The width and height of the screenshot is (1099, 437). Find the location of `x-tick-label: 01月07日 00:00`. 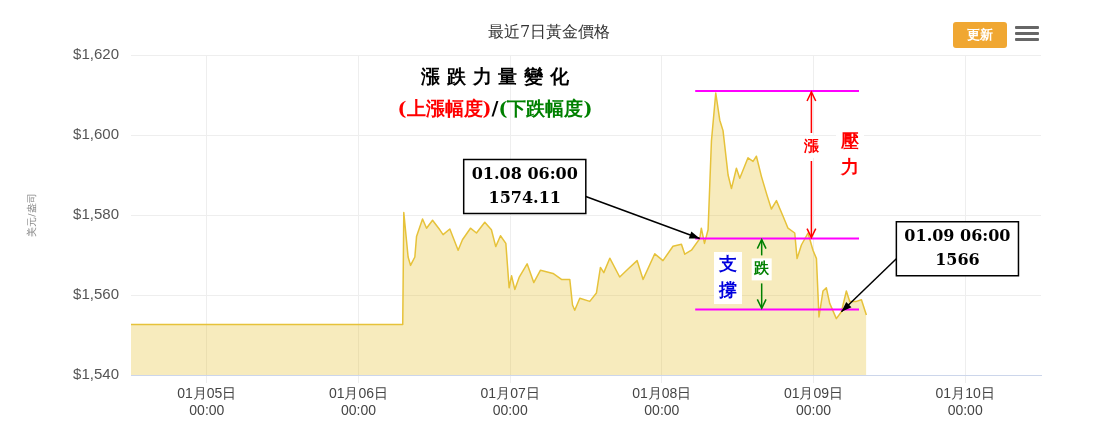

x-tick-label: 01月07日 00:00 is located at coordinates (510, 402).